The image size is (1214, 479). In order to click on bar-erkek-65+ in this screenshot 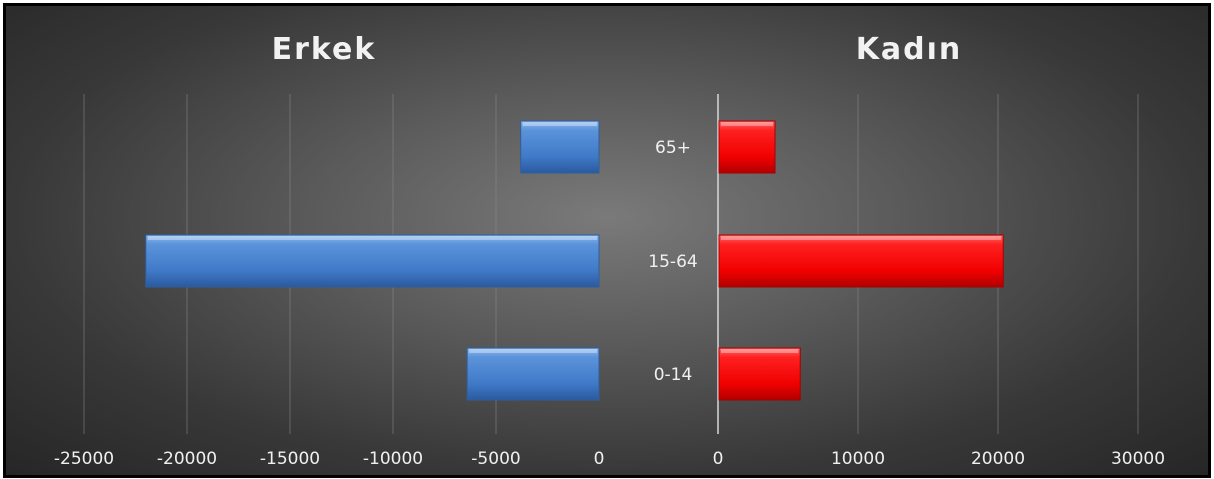, I will do `click(560, 147)`.